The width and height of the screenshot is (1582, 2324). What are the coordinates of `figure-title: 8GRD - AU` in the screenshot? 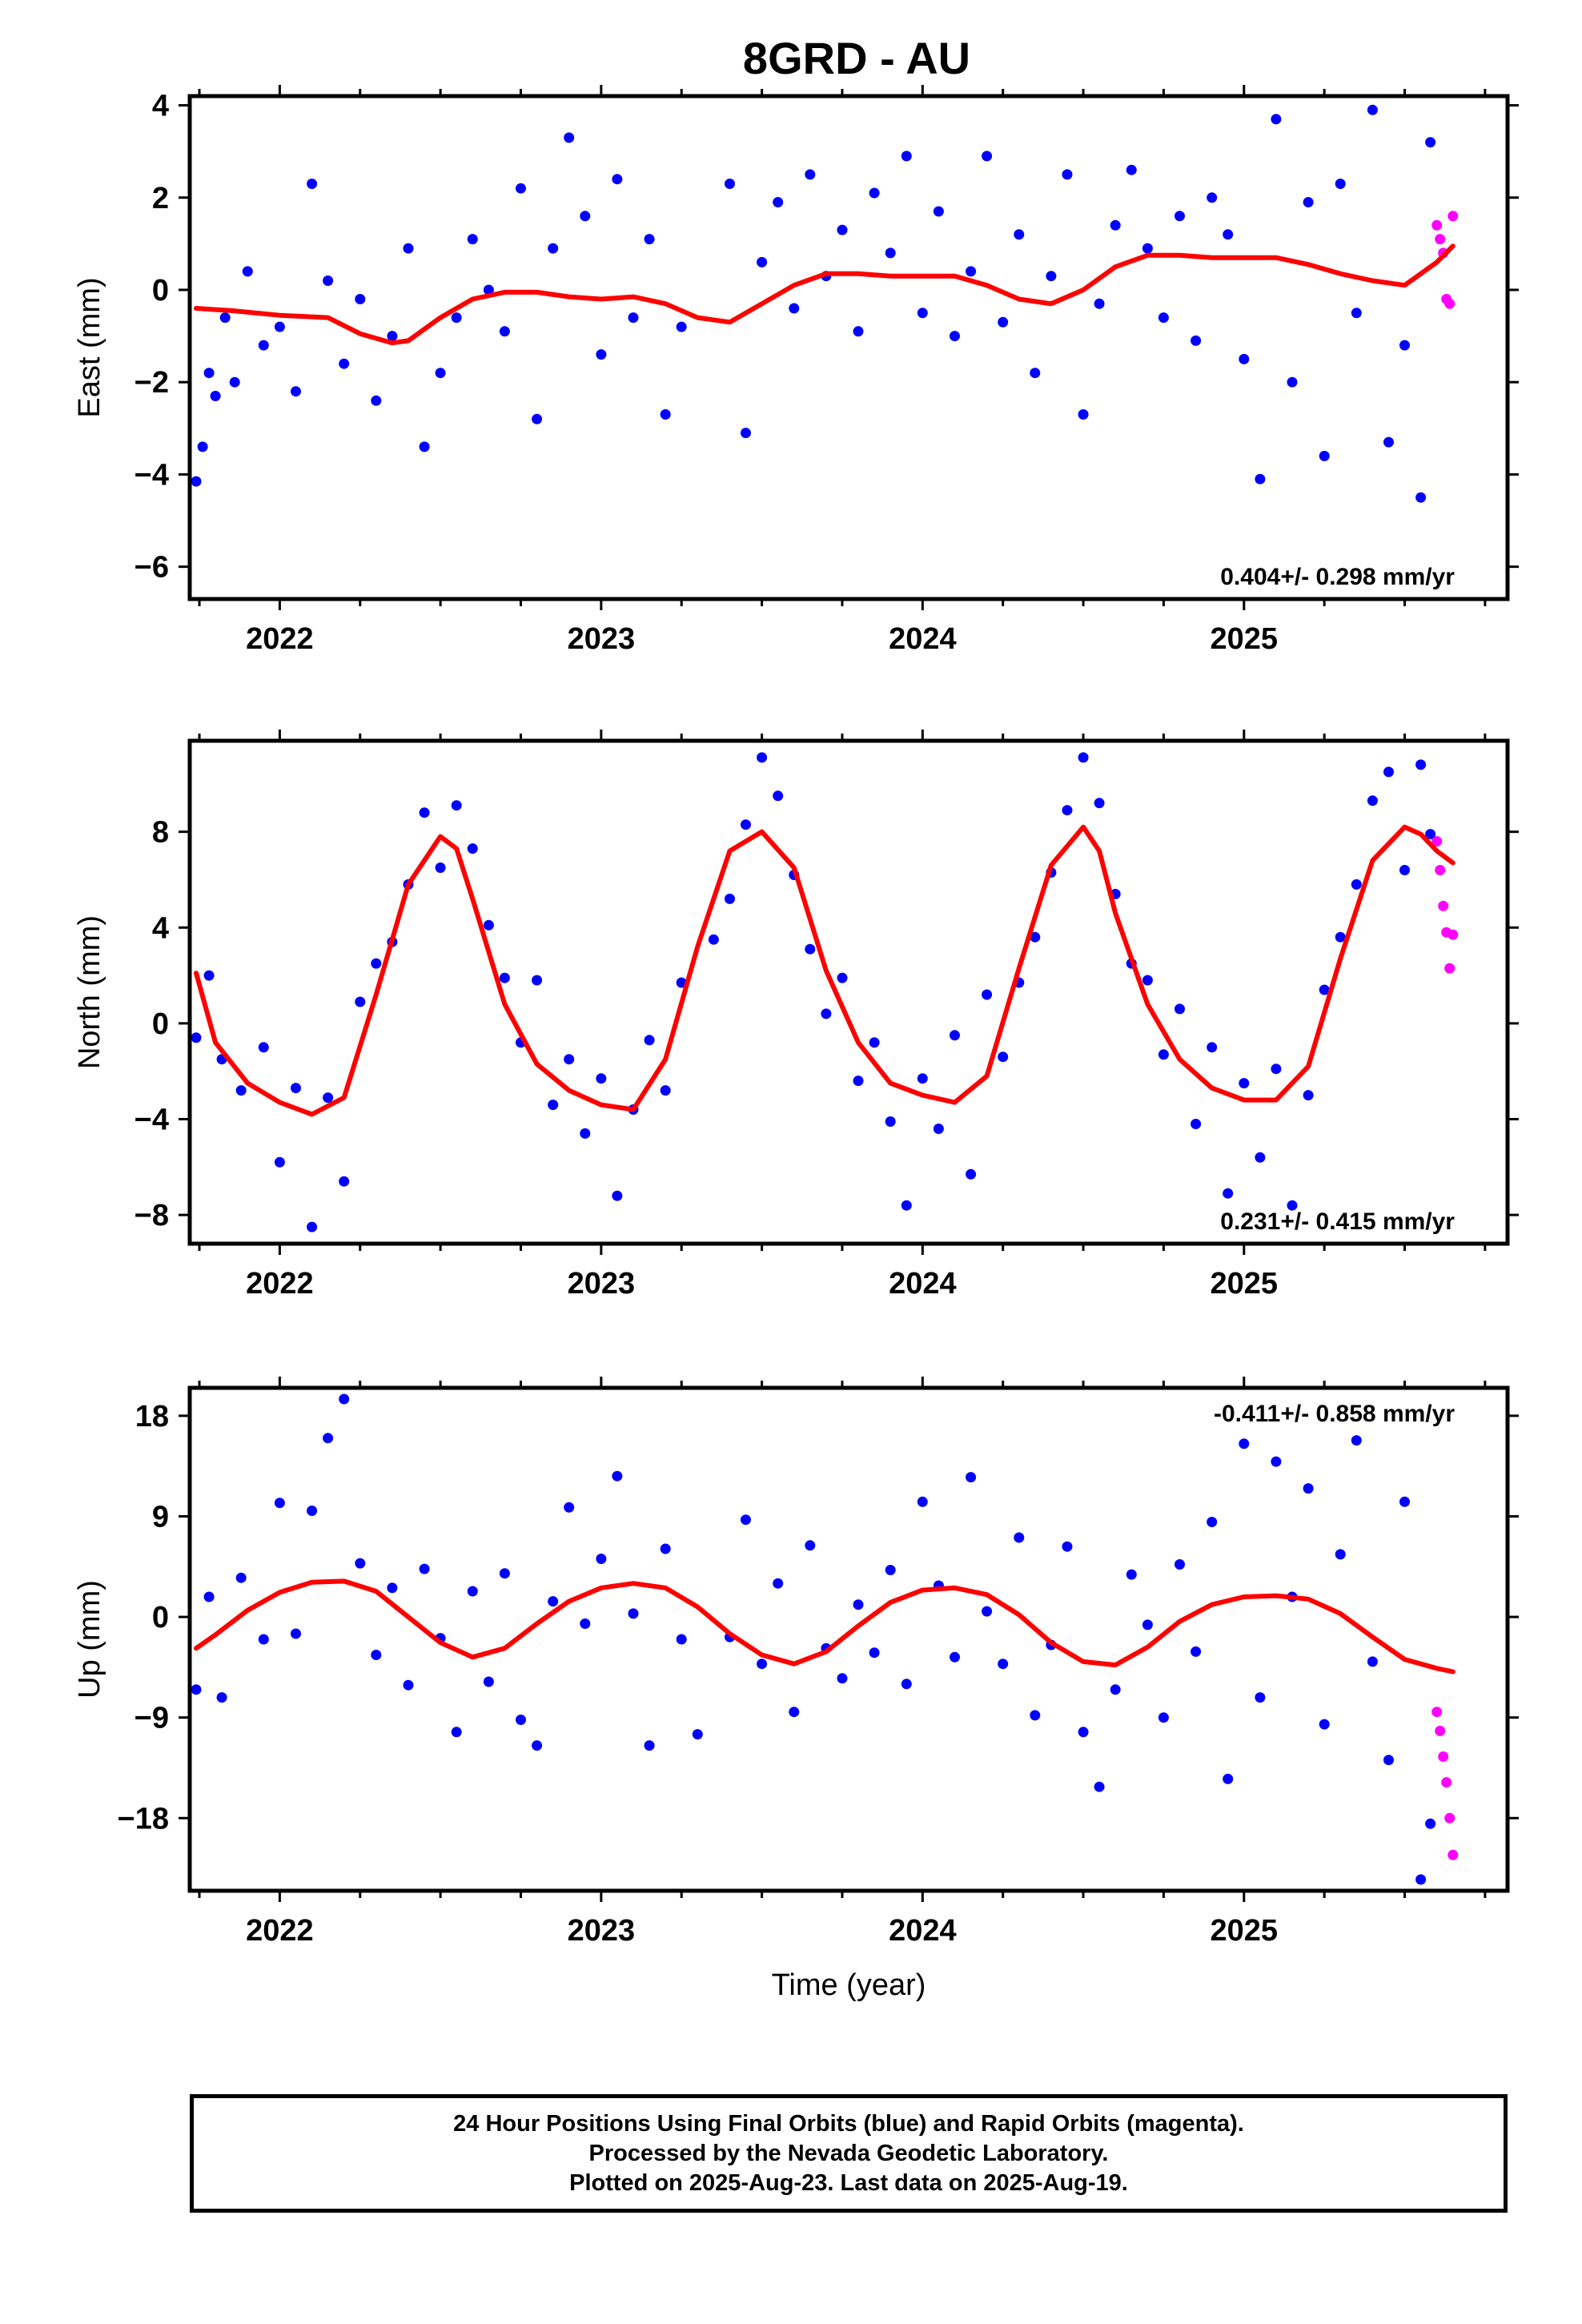 It's located at (856, 58).